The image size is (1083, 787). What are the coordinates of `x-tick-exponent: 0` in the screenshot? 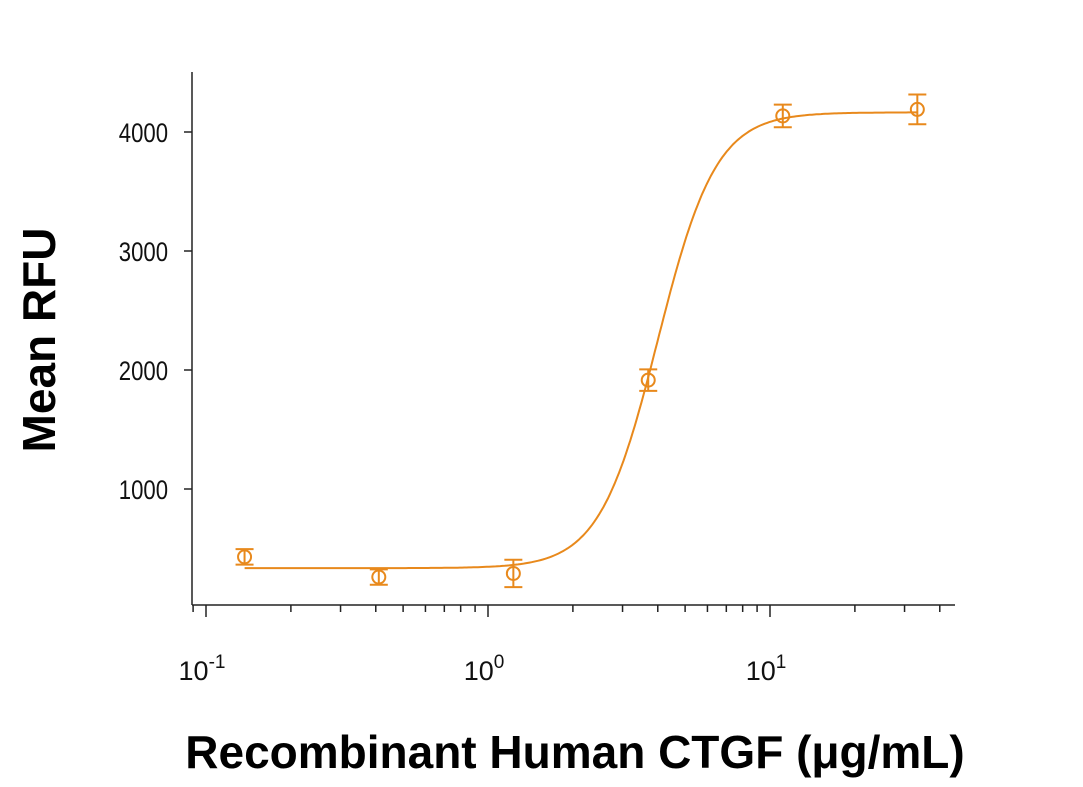 It's located at (499, 662).